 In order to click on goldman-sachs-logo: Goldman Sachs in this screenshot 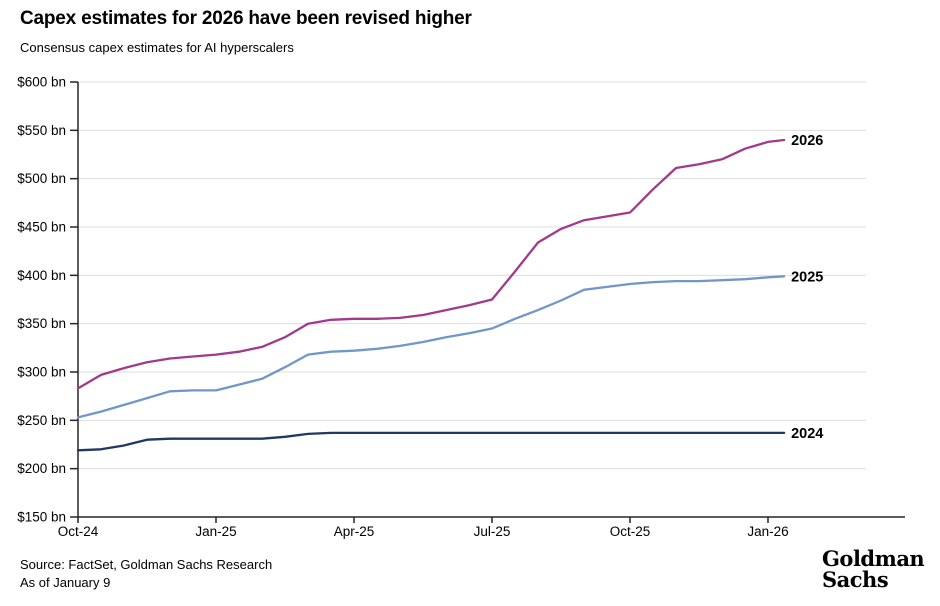, I will do `click(873, 569)`.